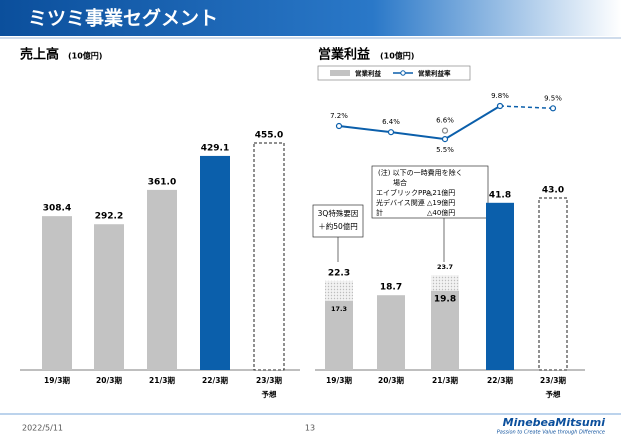 The image size is (621, 438). What do you see at coordinates (434, 73) in the screenshot?
I see `legend-label: 営業利益率` at bounding box center [434, 73].